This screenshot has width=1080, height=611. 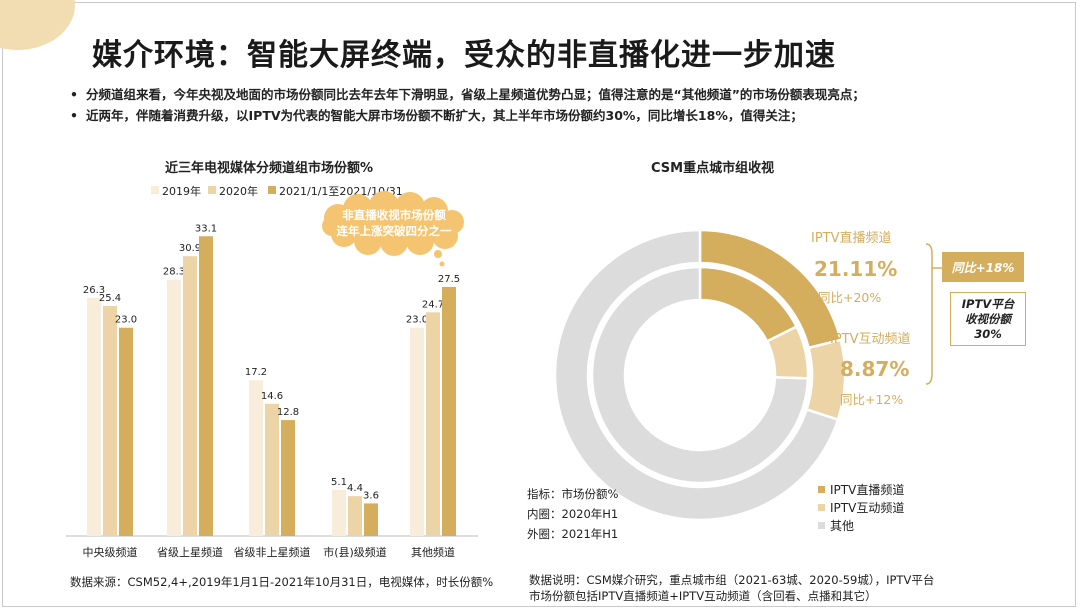 I want to click on outer-ring-slice, so click(x=696, y=375).